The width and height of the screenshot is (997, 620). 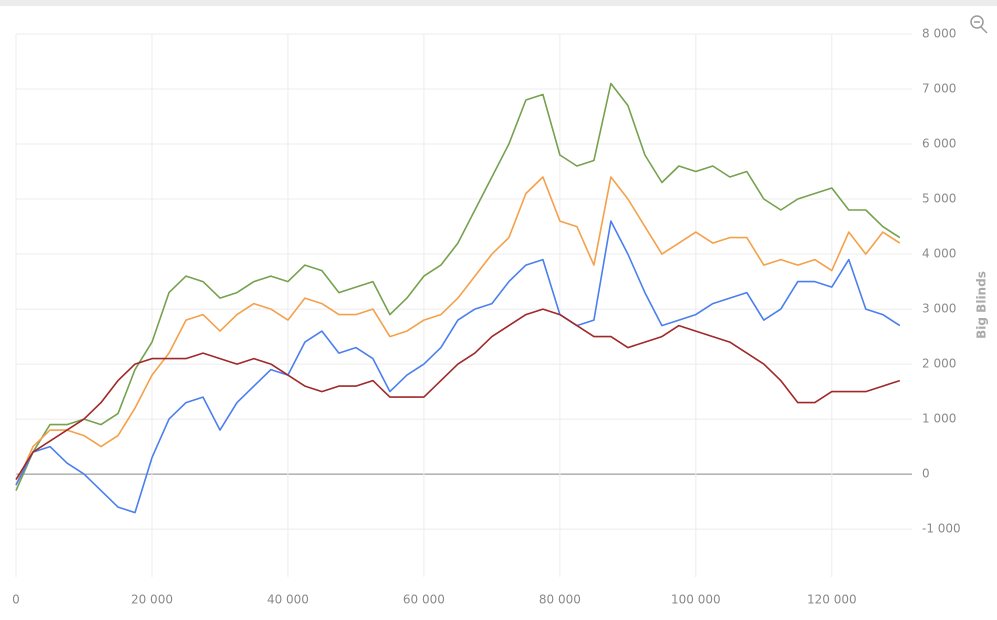 I want to click on zoom-icon, so click(x=979, y=24).